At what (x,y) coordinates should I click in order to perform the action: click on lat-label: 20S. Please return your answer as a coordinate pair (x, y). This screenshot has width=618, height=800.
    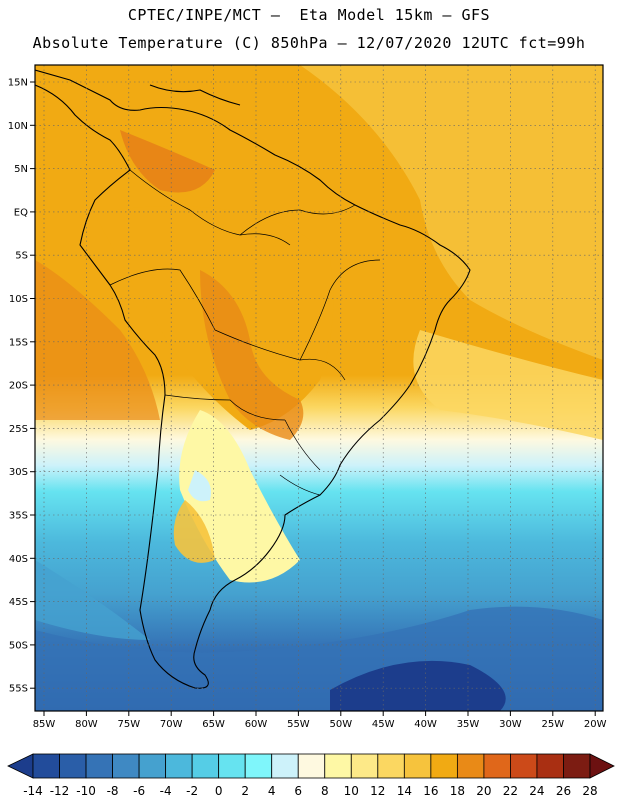
    Looking at the image, I should click on (18, 386).